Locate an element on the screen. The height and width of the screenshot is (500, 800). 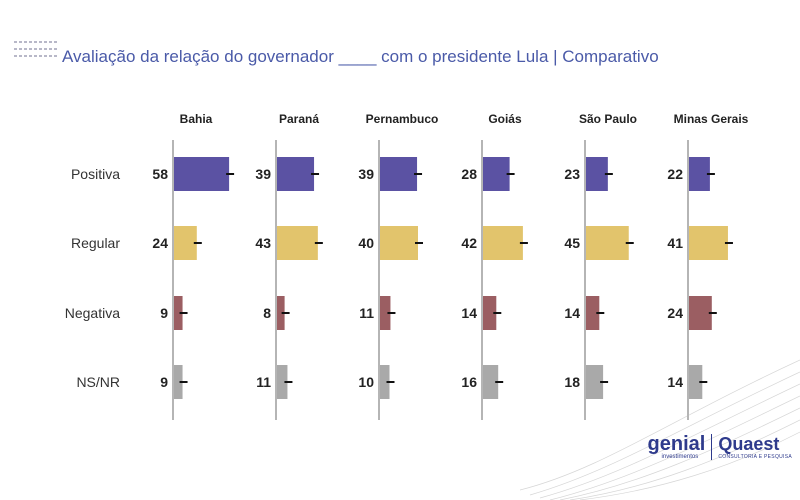
bar-pernambuco-regular is located at coordinates (399, 243).